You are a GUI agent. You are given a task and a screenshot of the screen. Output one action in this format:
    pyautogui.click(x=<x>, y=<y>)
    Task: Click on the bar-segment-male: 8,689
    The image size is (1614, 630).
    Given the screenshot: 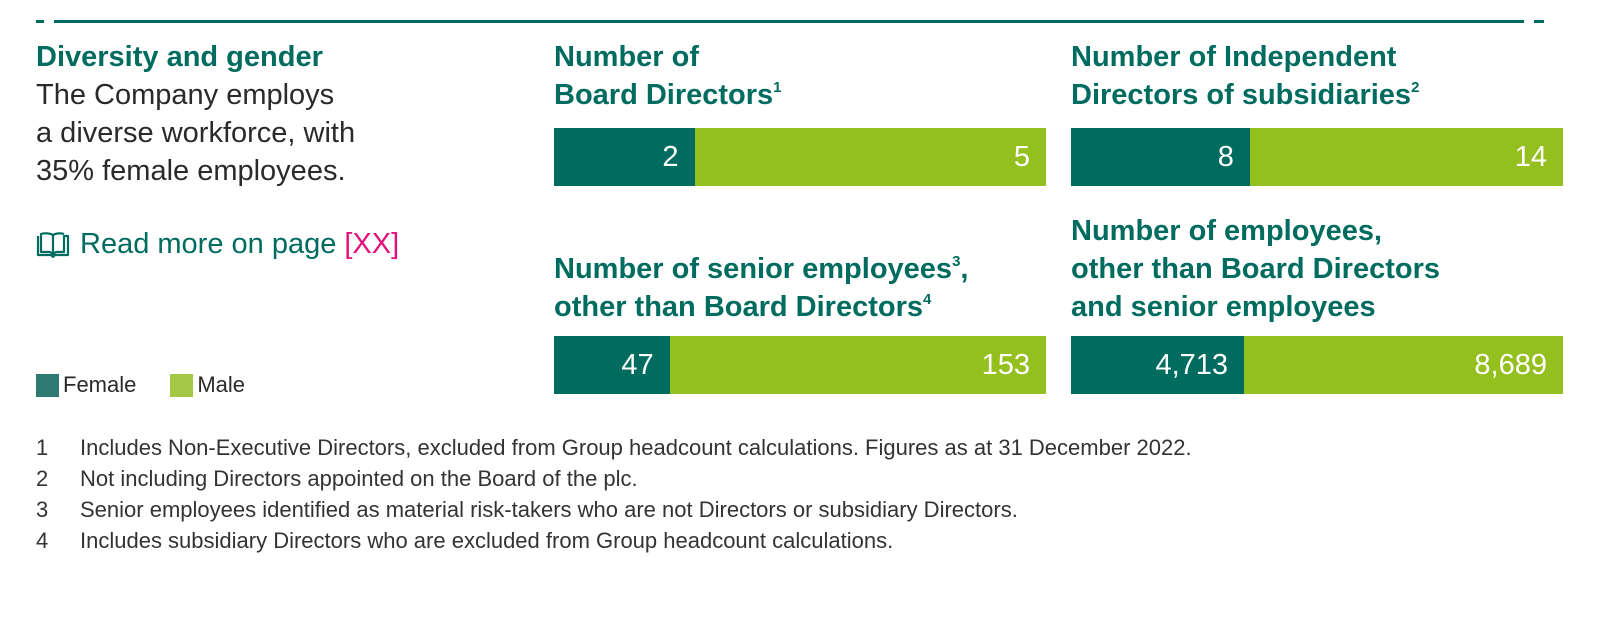 What is the action you would take?
    pyautogui.click(x=1403, y=365)
    